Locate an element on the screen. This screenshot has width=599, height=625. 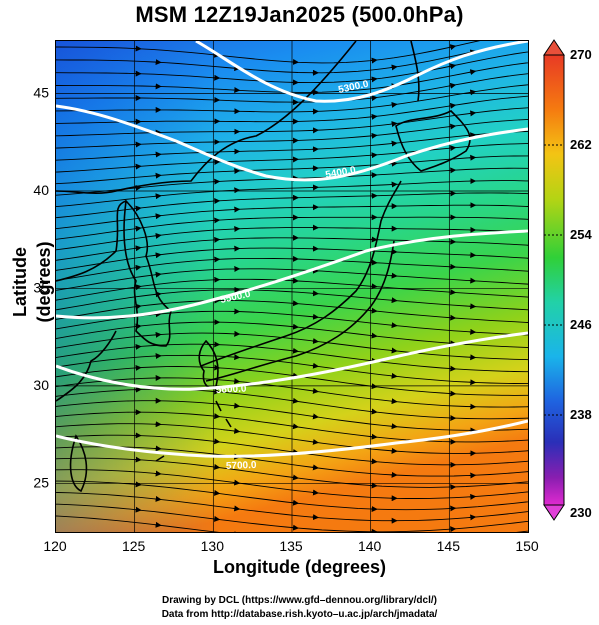
x-tick-label: 130 is located at coordinates (213, 546).